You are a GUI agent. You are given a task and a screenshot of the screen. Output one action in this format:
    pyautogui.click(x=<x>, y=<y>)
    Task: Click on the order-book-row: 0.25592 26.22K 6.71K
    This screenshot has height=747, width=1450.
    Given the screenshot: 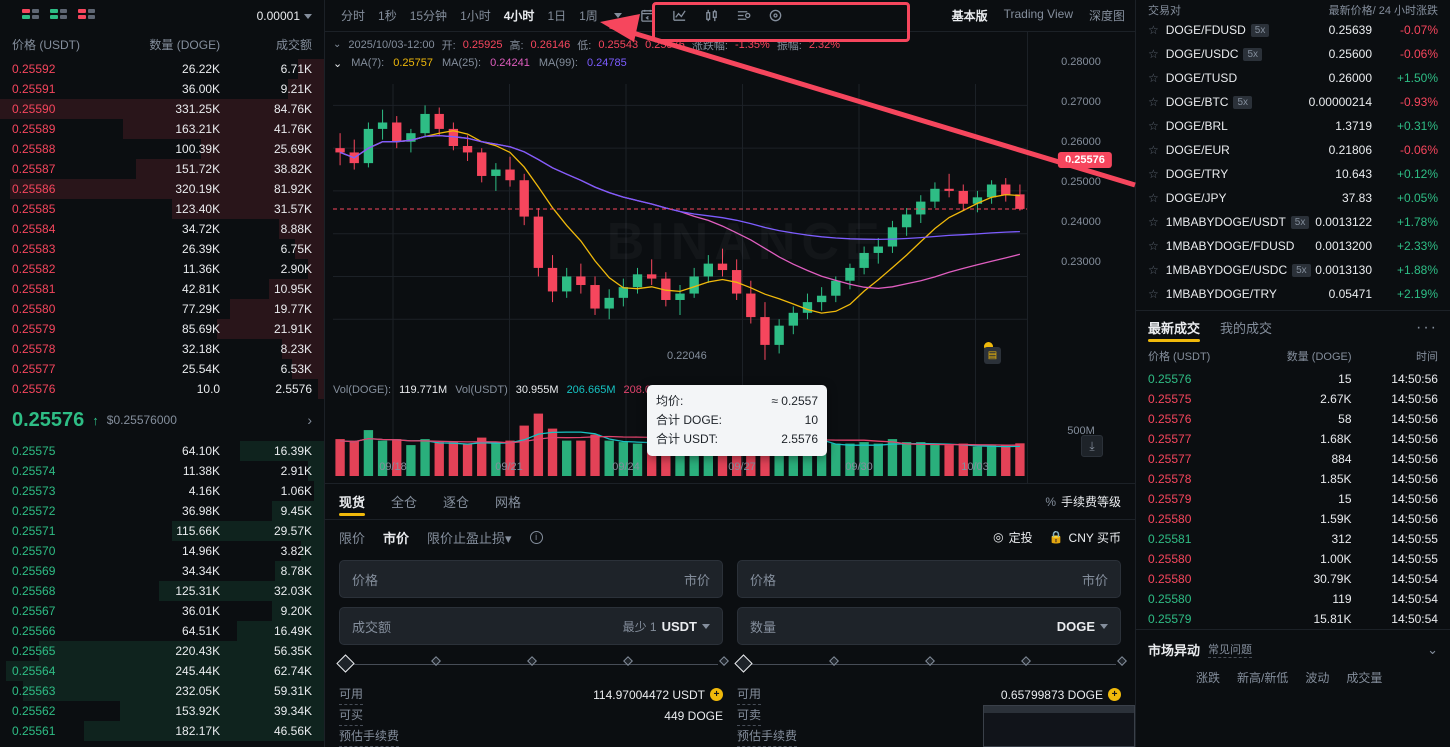 What is the action you would take?
    pyautogui.click(x=162, y=69)
    